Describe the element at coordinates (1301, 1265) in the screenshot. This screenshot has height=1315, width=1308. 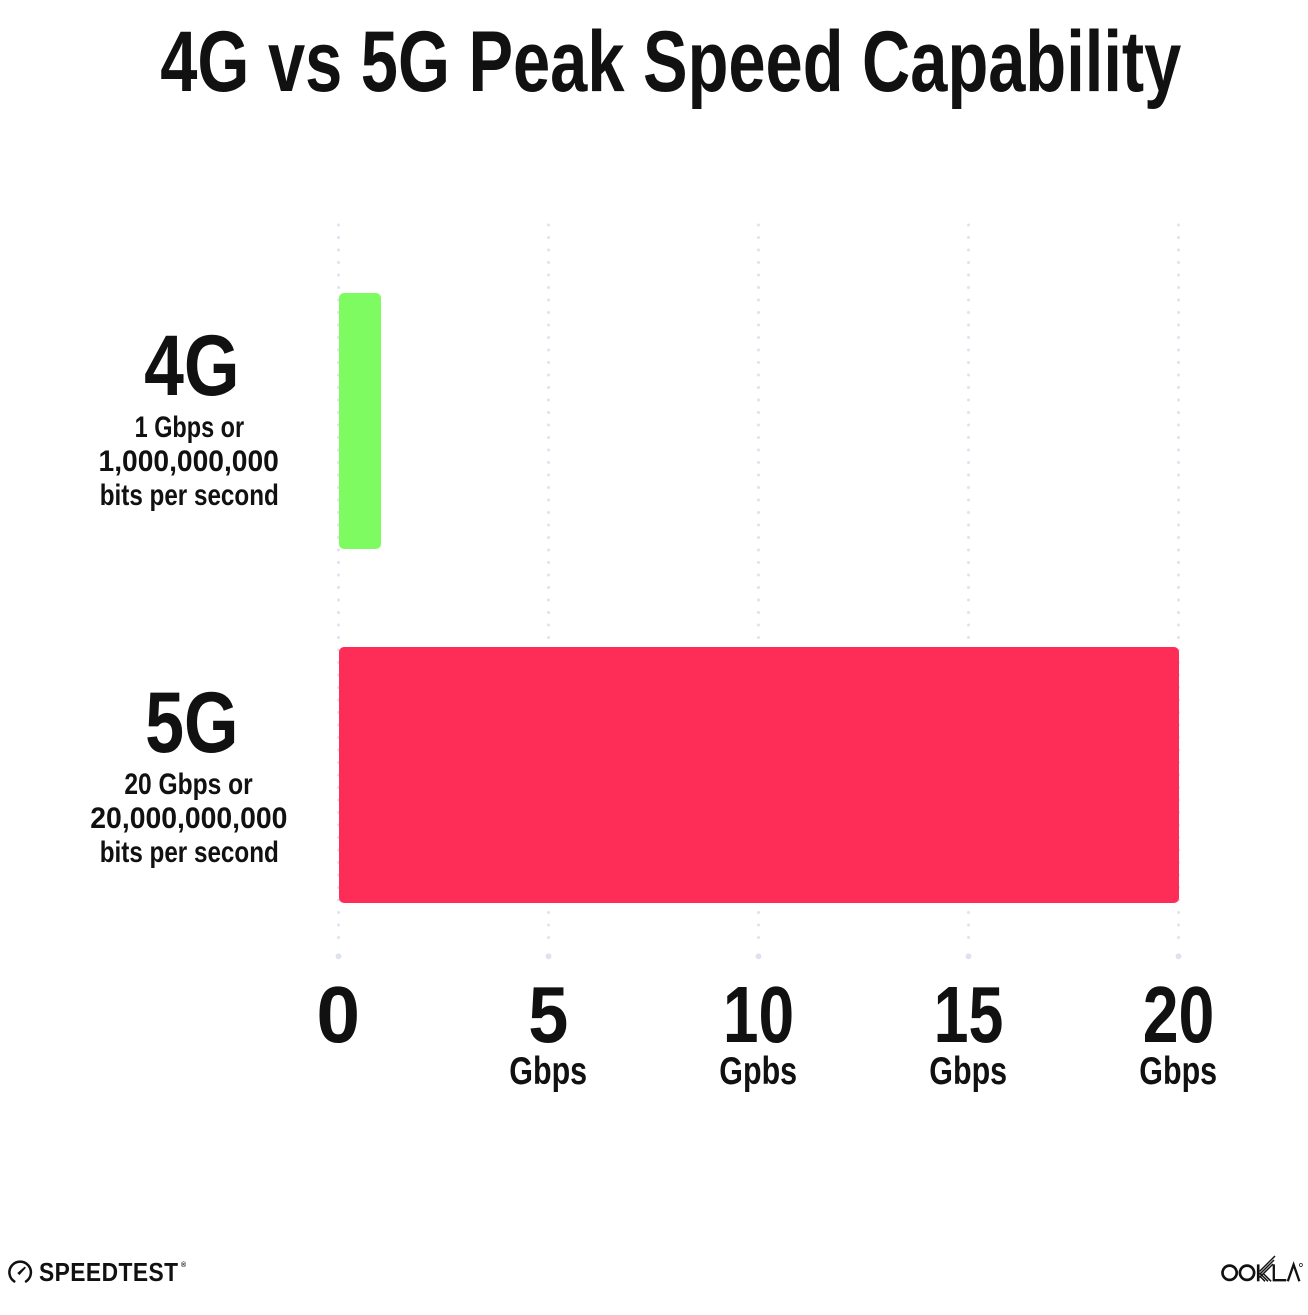
I see `ookla-registered-mark` at that location.